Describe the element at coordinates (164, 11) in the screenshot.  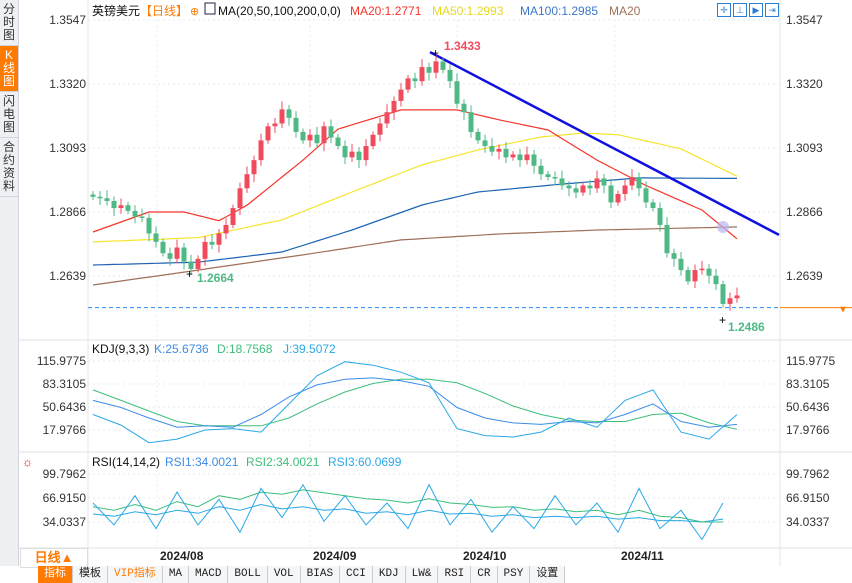
I see `period-label: 【日线】` at that location.